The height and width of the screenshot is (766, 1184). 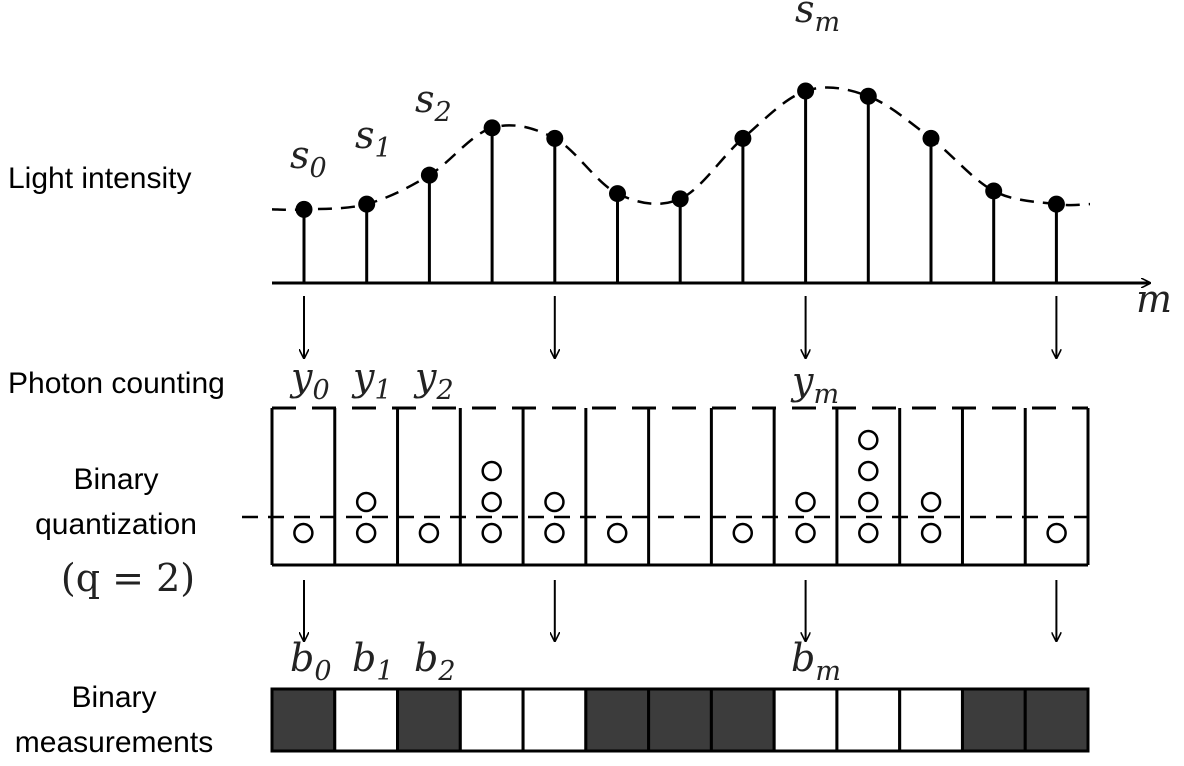 What do you see at coordinates (116, 383) in the screenshot?
I see `photon-counting-label: Photon counting` at bounding box center [116, 383].